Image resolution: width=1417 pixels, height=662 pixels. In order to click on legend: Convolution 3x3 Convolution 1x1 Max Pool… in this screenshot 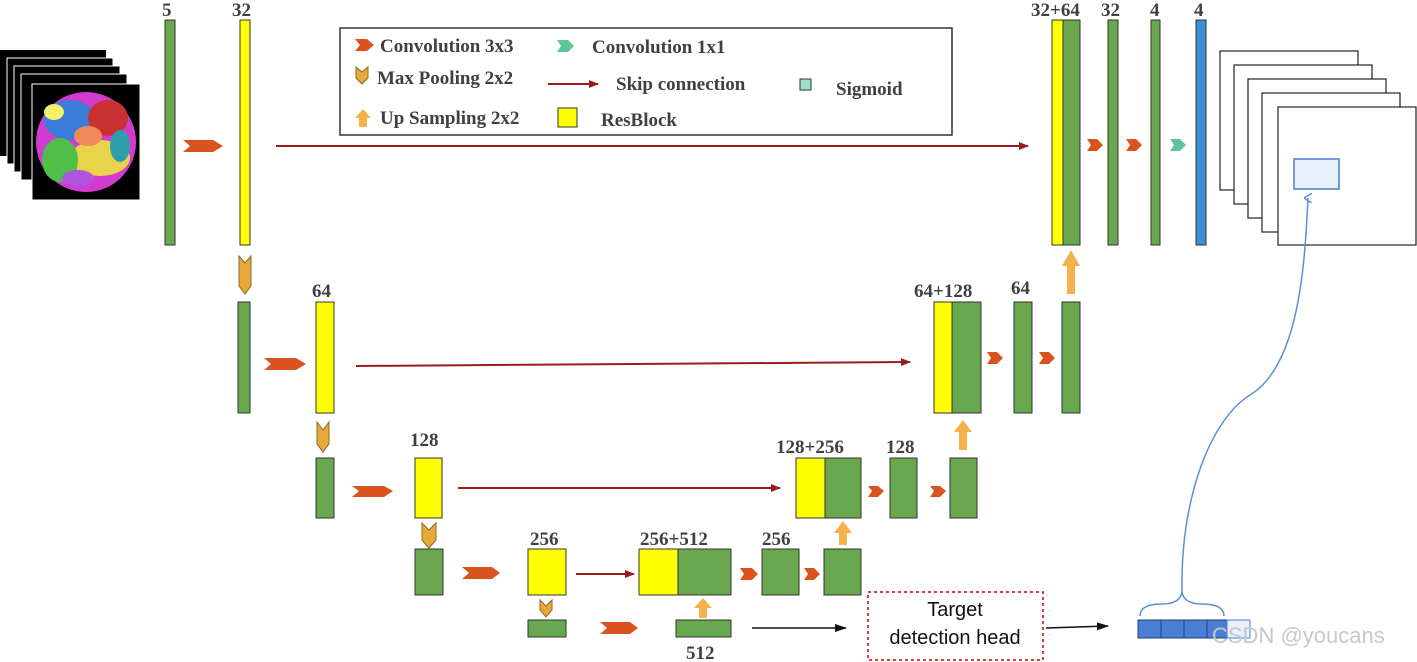, I will do `click(646, 81)`.